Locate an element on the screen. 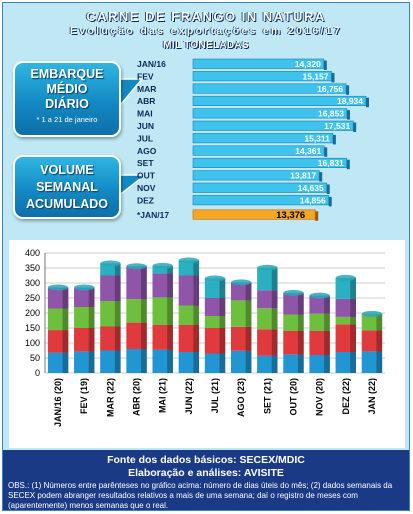  x-tick-label: FEV (19) is located at coordinates (84, 396).